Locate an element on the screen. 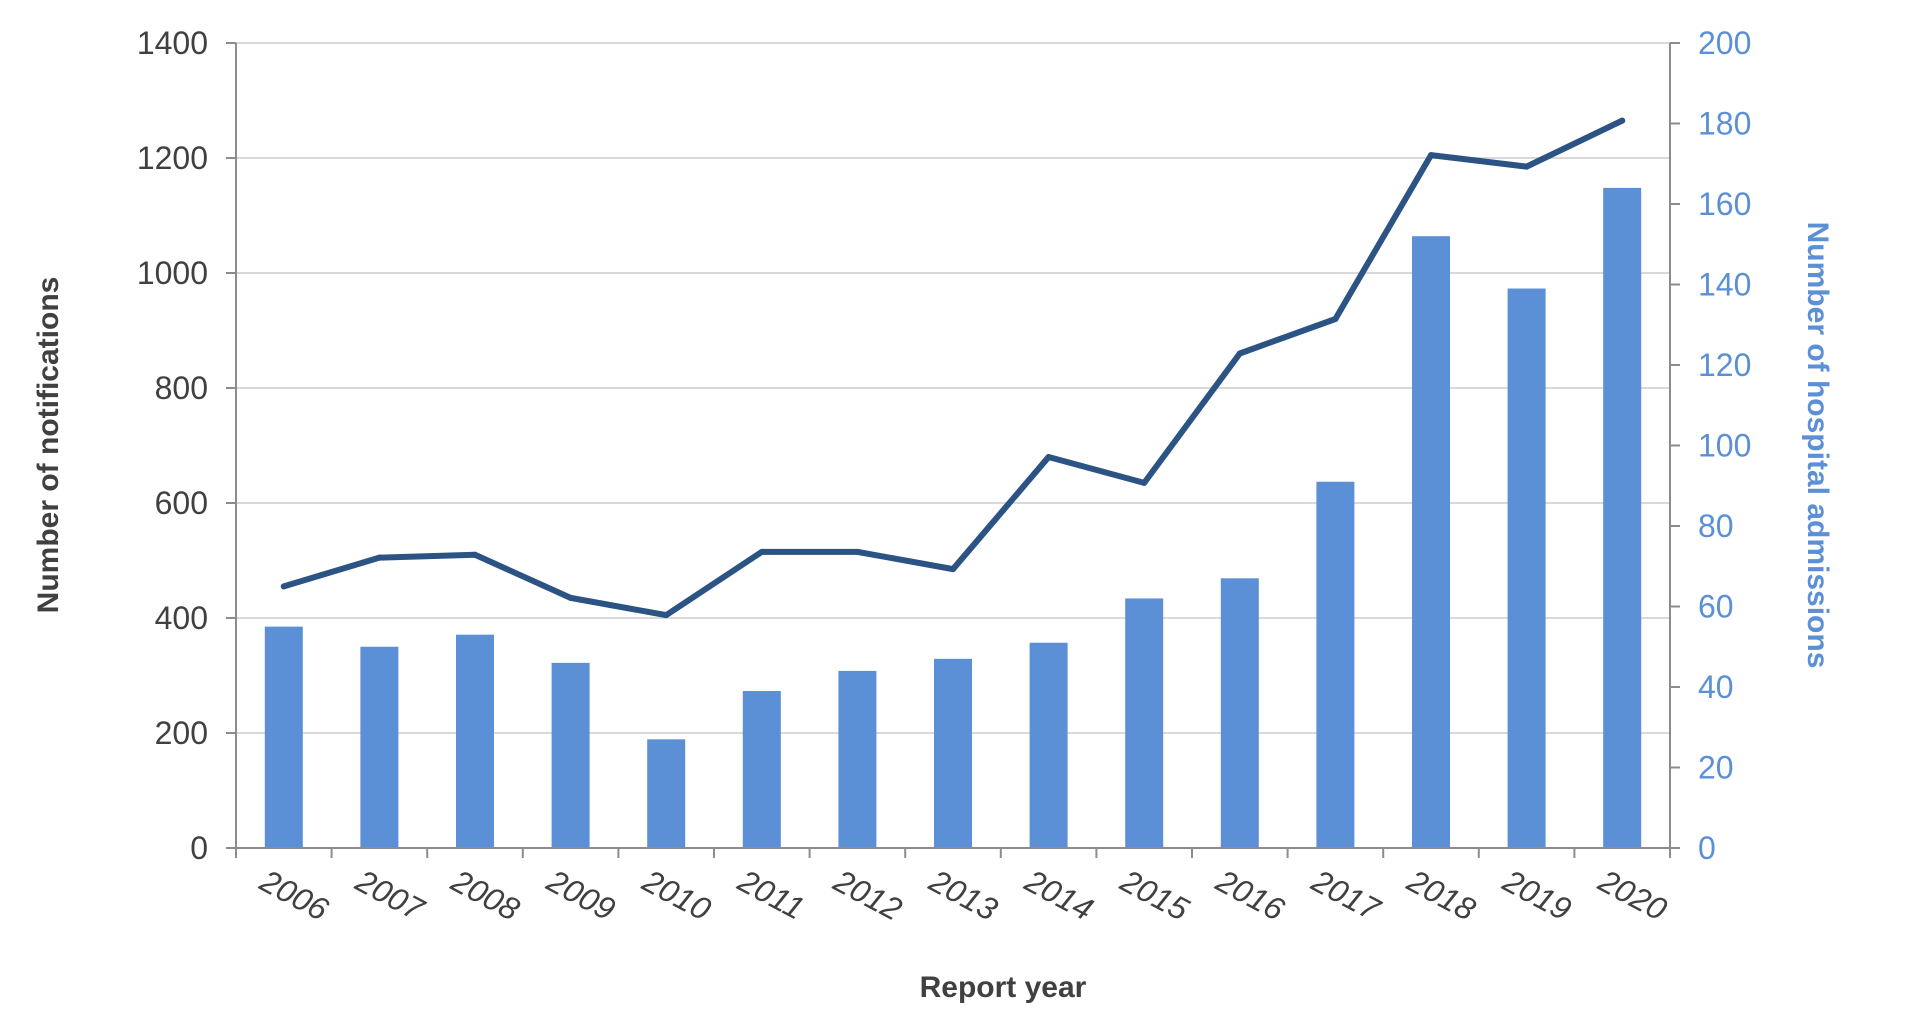  x-tick-label: 2012 is located at coordinates (867, 895).